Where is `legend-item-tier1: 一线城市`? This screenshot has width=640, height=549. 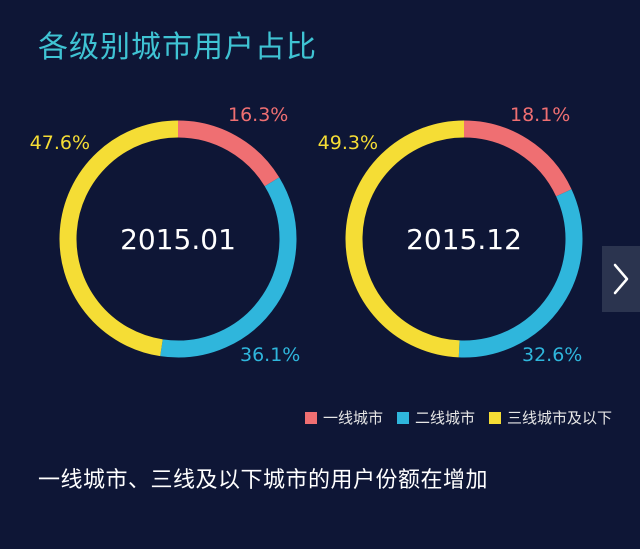
legend-item-tier1: 一线城市 is located at coordinates (343, 417).